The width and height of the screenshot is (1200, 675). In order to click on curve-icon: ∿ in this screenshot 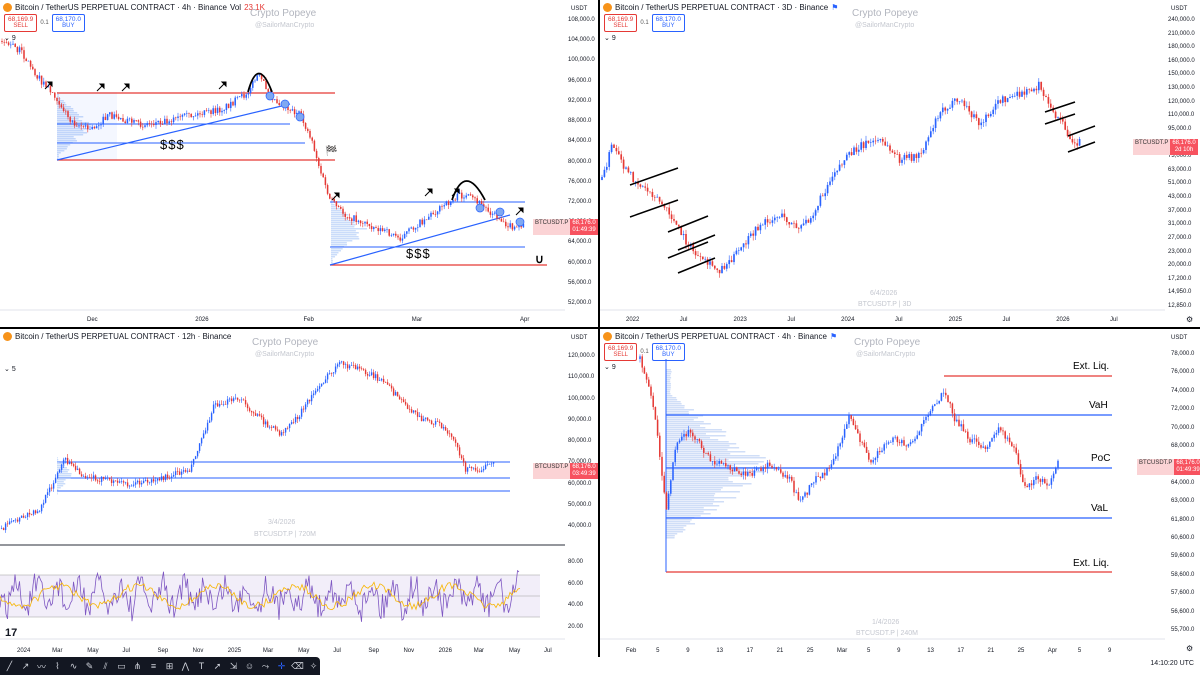, I will do `click(73, 665)`.